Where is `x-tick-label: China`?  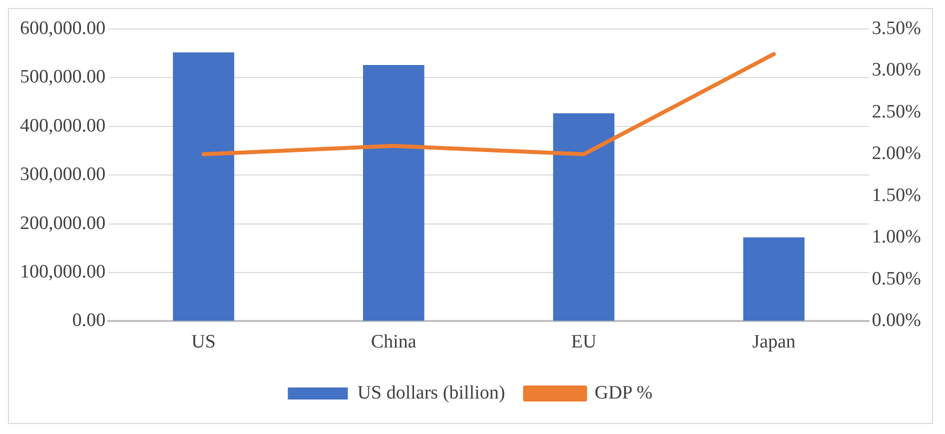 x-tick-label: China is located at coordinates (393, 342).